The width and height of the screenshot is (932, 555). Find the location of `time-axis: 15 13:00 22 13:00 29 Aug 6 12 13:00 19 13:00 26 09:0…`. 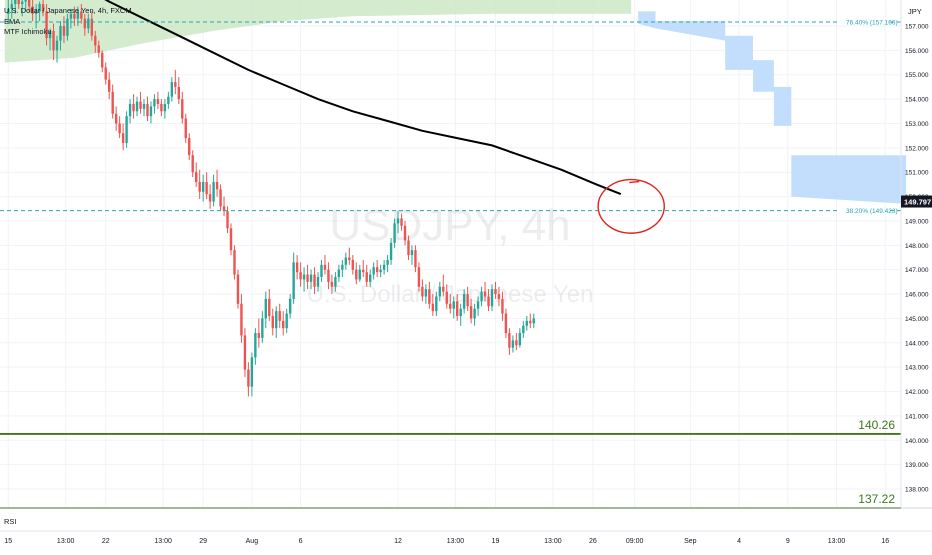

time-axis: 15 13:00 22 13:00 29 Aug 6 12 13:00 19 13:00 26 09:0… is located at coordinates (446, 541).